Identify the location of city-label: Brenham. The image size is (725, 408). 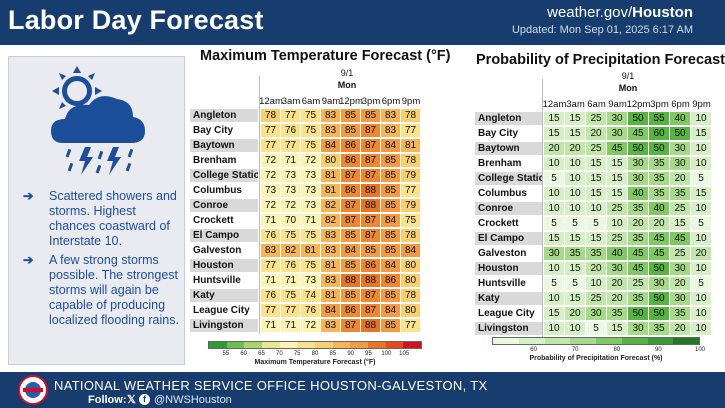
(508, 163).